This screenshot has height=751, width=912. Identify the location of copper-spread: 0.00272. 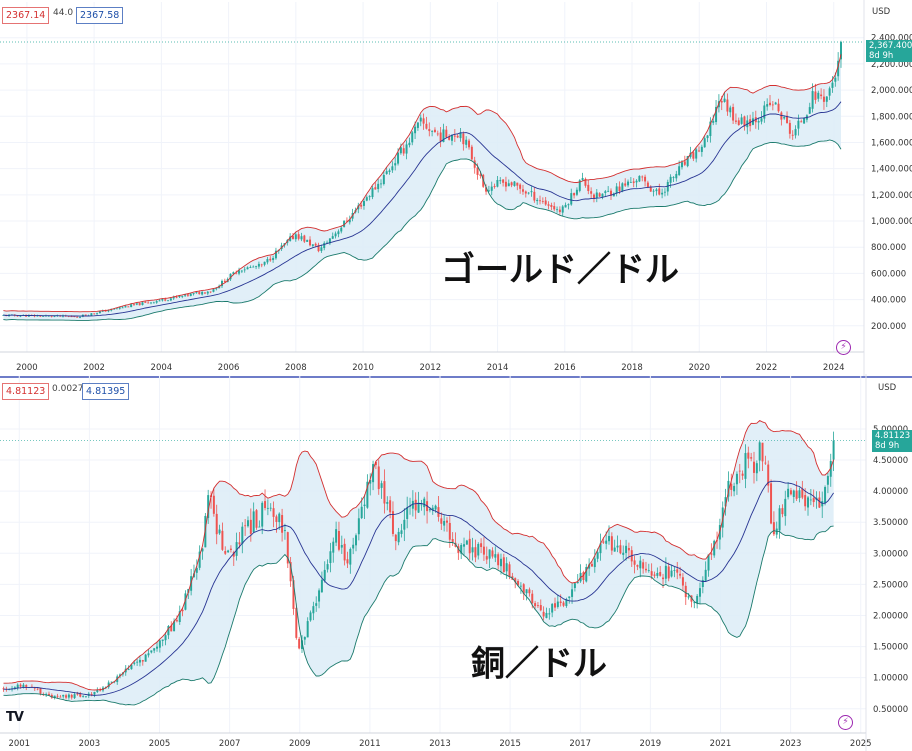
(71, 389).